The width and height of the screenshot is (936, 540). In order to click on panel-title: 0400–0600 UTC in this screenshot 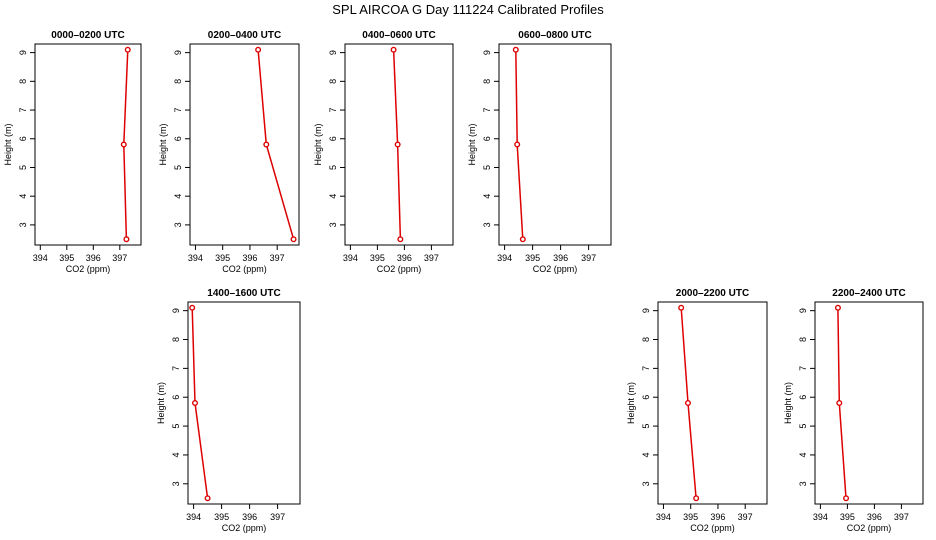, I will do `click(398, 35)`.